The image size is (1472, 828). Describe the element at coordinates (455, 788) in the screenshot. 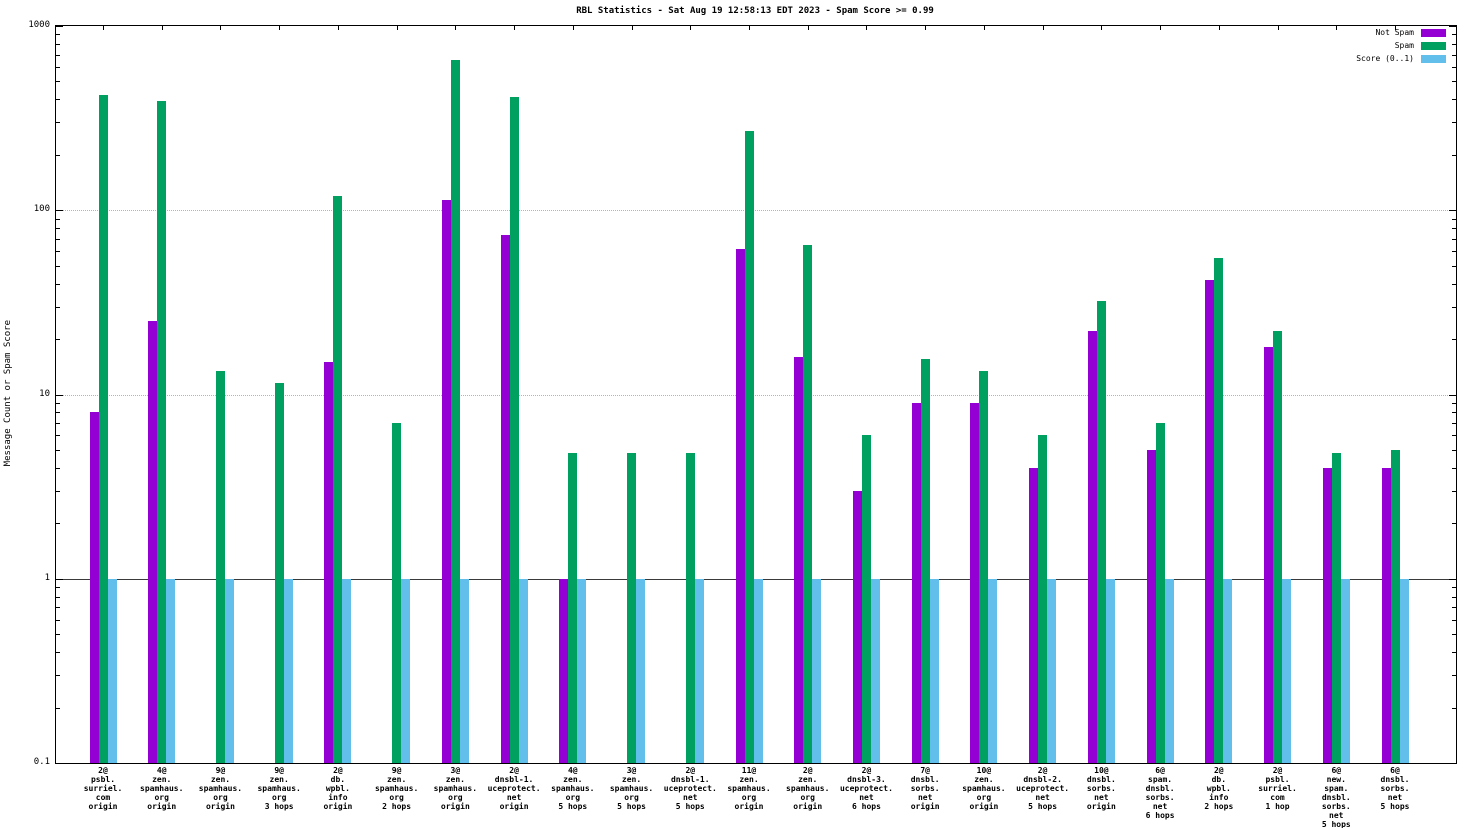

I see `x-category-label: 3@ zen. spamhaus. org origin` at that location.